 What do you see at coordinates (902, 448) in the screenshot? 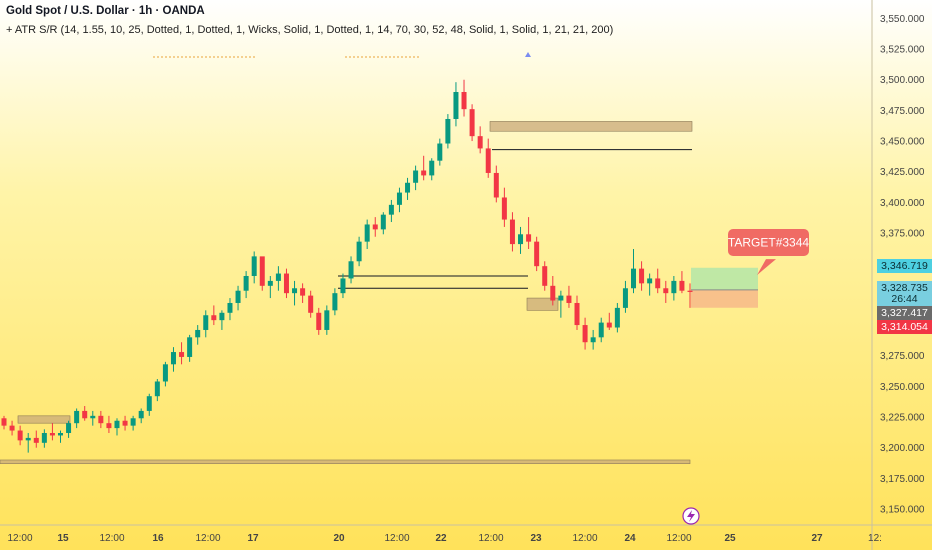
I see `y-tick-label: 3,200.000` at bounding box center [902, 448].